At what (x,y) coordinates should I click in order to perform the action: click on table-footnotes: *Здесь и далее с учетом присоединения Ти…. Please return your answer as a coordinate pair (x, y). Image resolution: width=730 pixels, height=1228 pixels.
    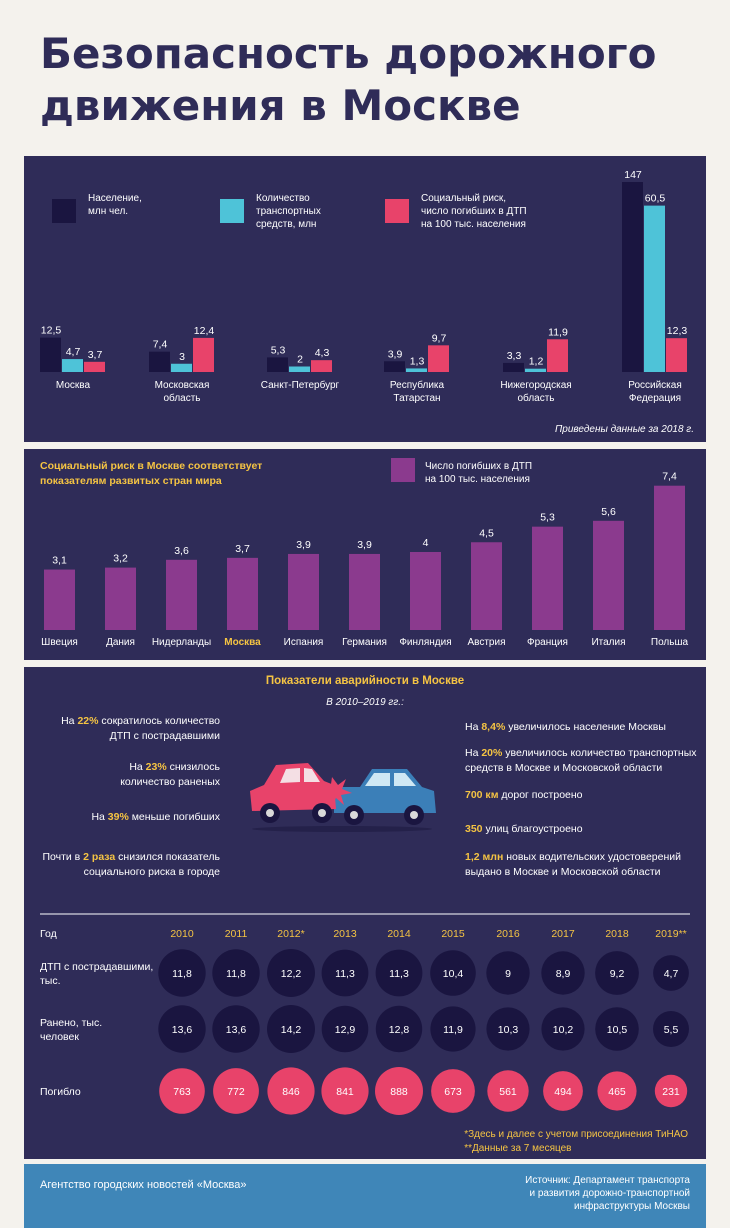
    Looking at the image, I should click on (576, 1142).